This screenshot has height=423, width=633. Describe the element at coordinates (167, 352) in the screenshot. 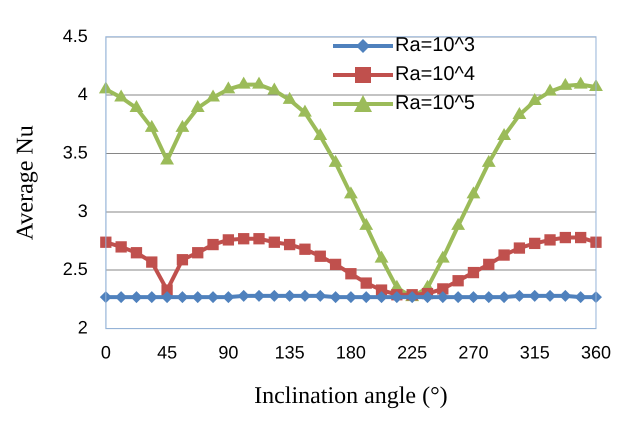

I see `x-tick-label: 45` at that location.